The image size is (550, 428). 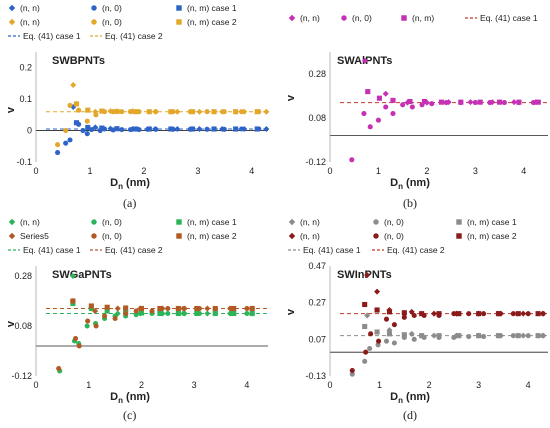 I want to click on y-tick-label: 0.47, so click(x=317, y=266).